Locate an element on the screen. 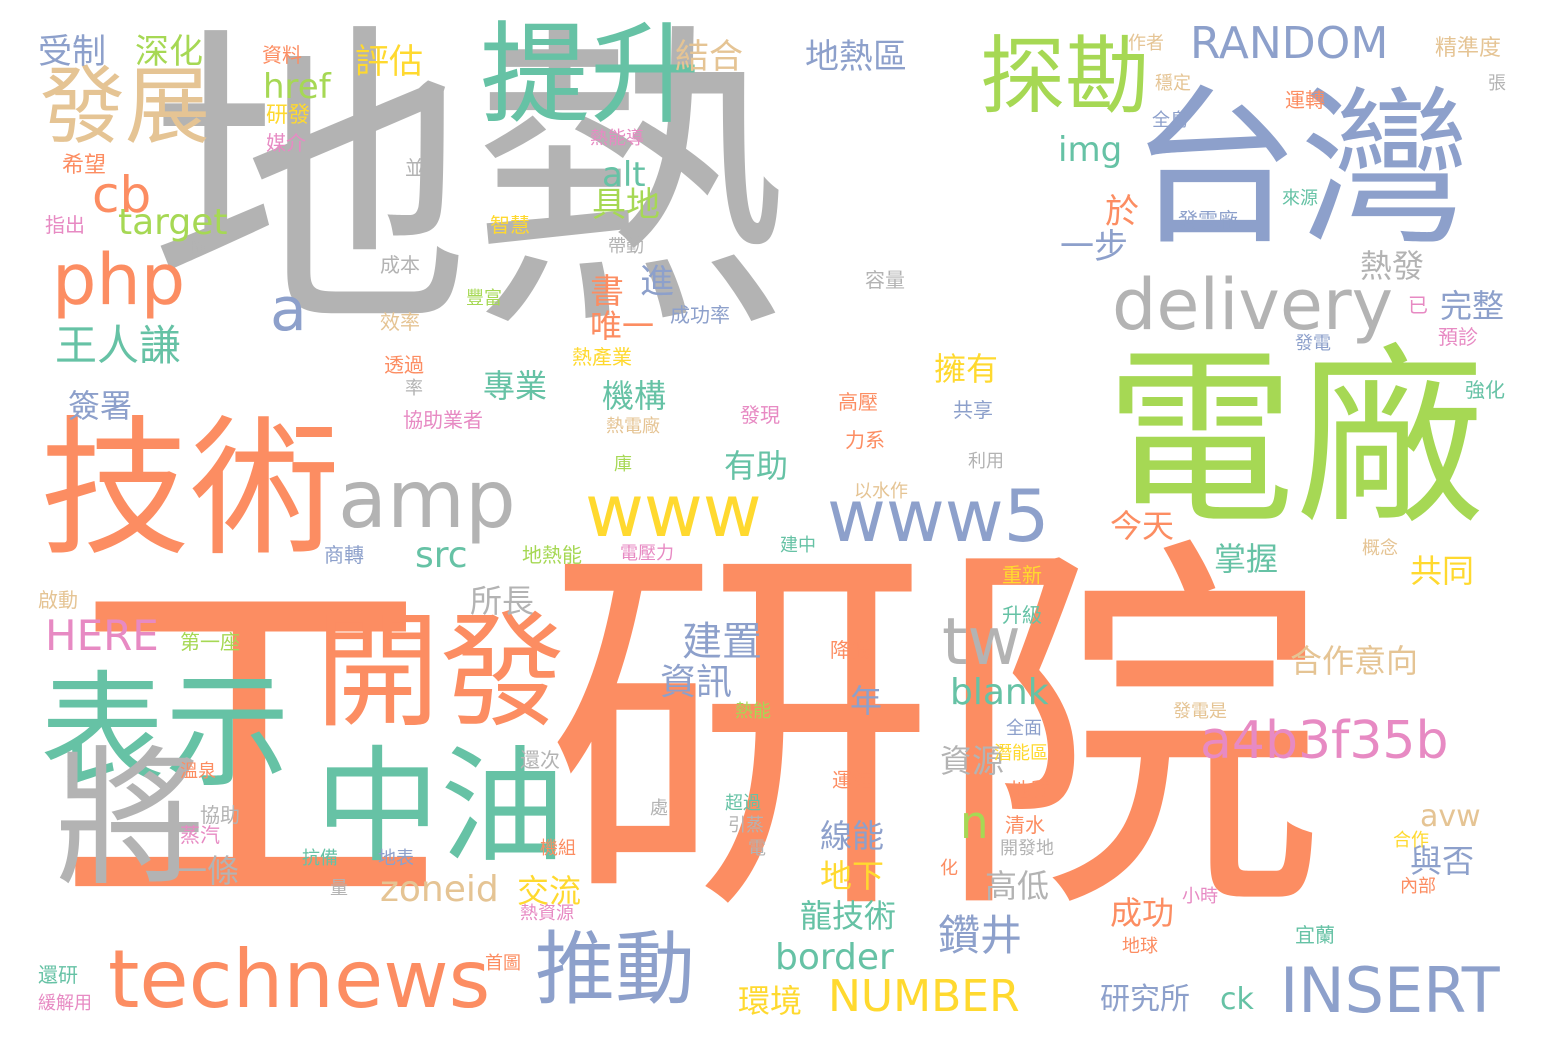 The image size is (1548, 1052). word-ck: ck is located at coordinates (1237, 999).